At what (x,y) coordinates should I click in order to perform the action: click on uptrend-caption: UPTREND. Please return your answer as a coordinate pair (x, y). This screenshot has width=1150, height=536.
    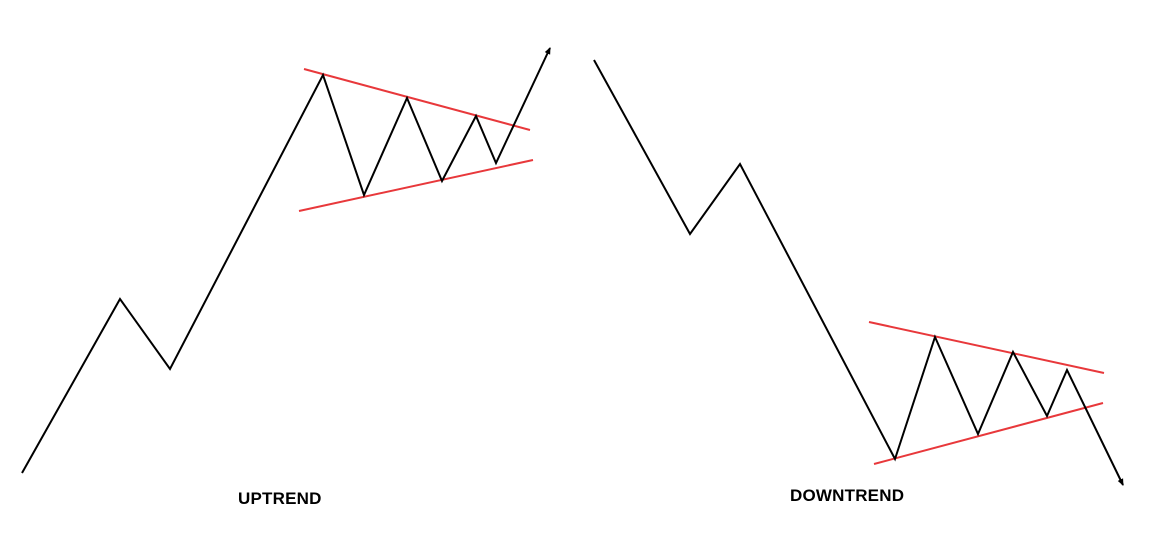
    Looking at the image, I should click on (280, 498).